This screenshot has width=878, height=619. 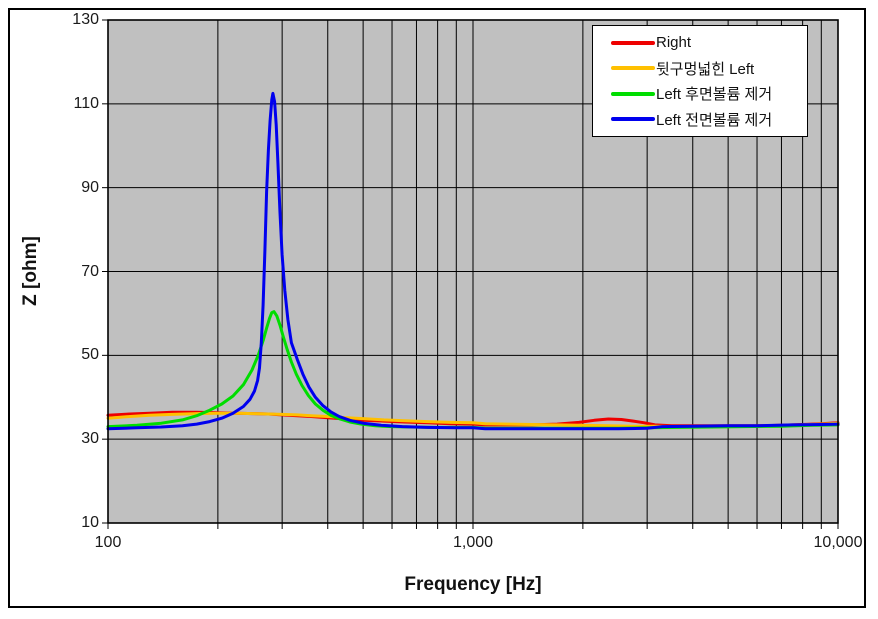 What do you see at coordinates (705, 69) in the screenshot?
I see `legend-item-label: 뒷구멍넓힌 Left` at bounding box center [705, 69].